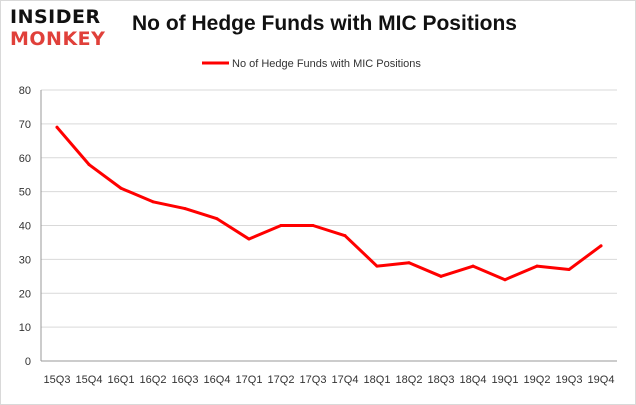 This screenshot has width=636, height=405. Describe the element at coordinates (409, 380) in the screenshot. I see `x-tick-label: 18Q2` at that location.